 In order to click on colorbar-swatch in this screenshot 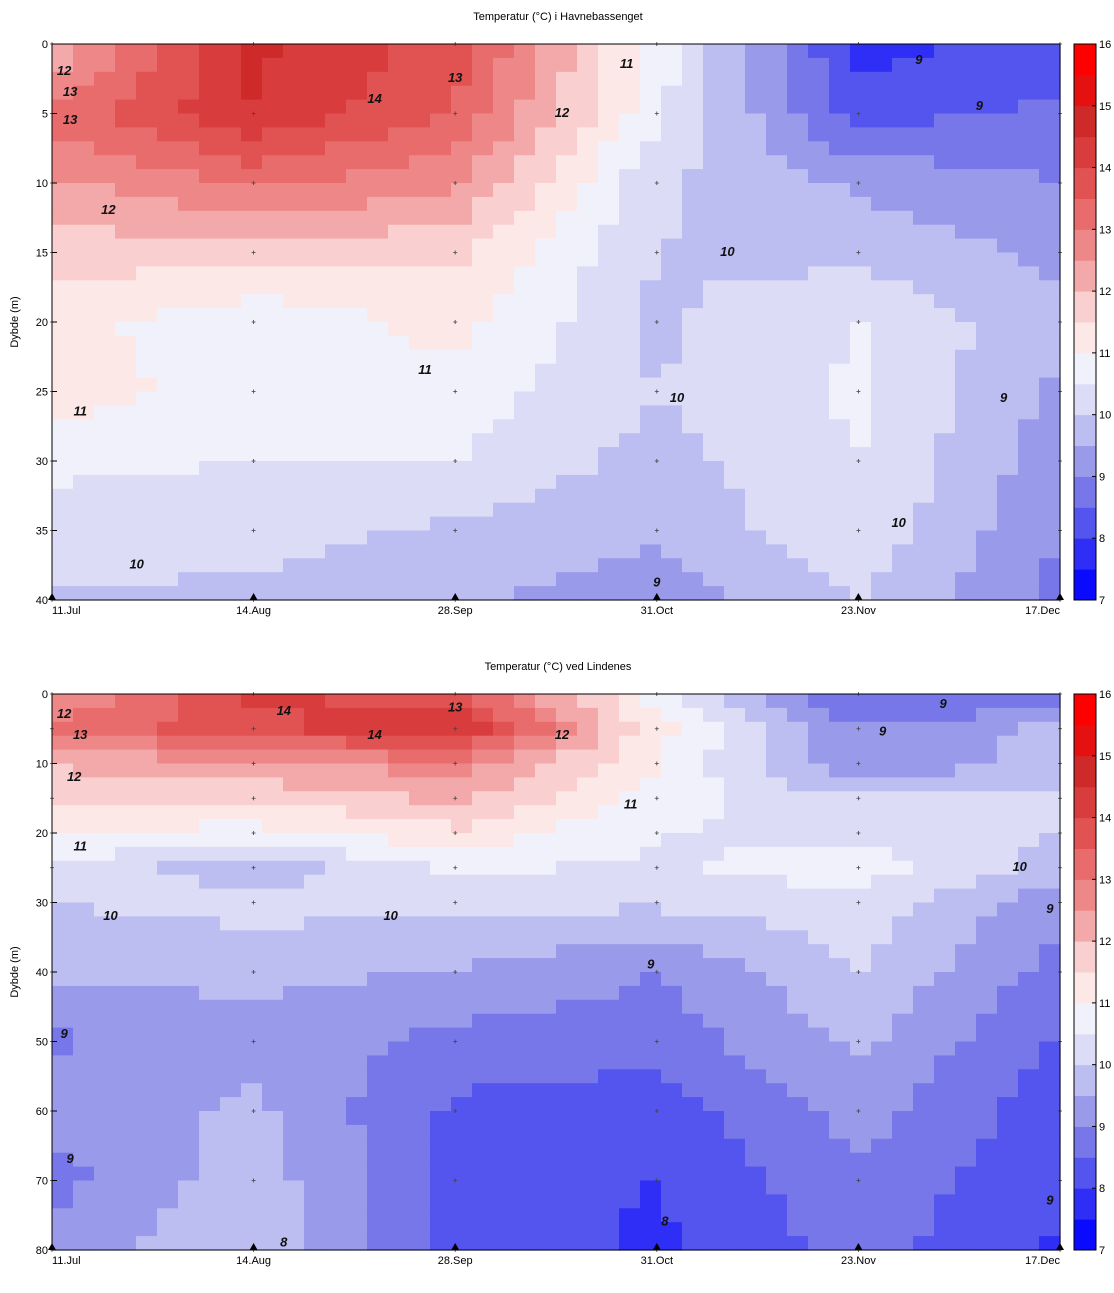, I will do `click(1085, 833)`.